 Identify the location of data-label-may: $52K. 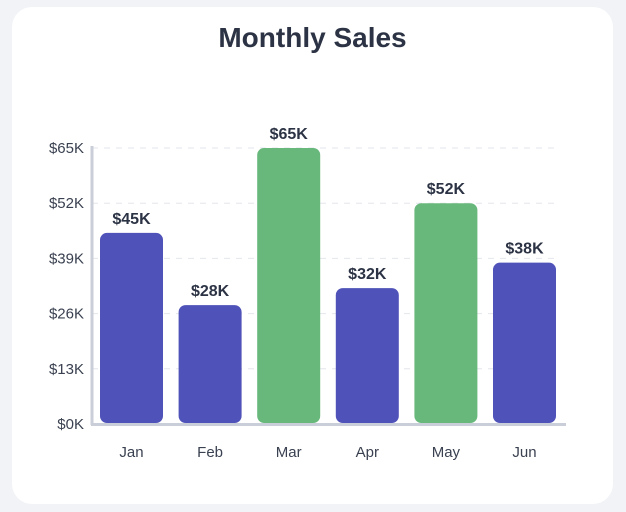
(446, 189).